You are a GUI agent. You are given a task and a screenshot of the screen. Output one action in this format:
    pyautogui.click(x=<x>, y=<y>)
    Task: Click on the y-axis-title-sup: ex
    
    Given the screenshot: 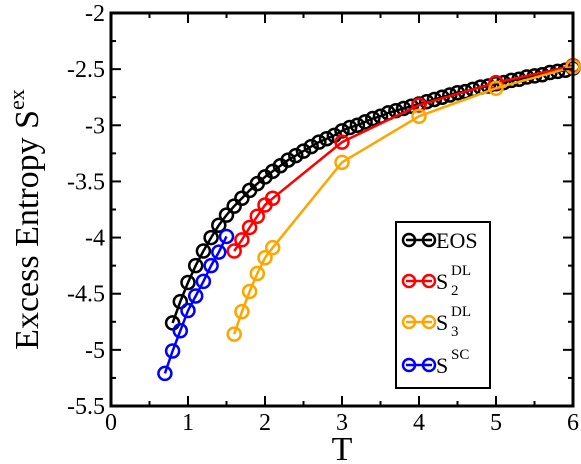 What is the action you would take?
    pyautogui.click(x=16, y=99)
    